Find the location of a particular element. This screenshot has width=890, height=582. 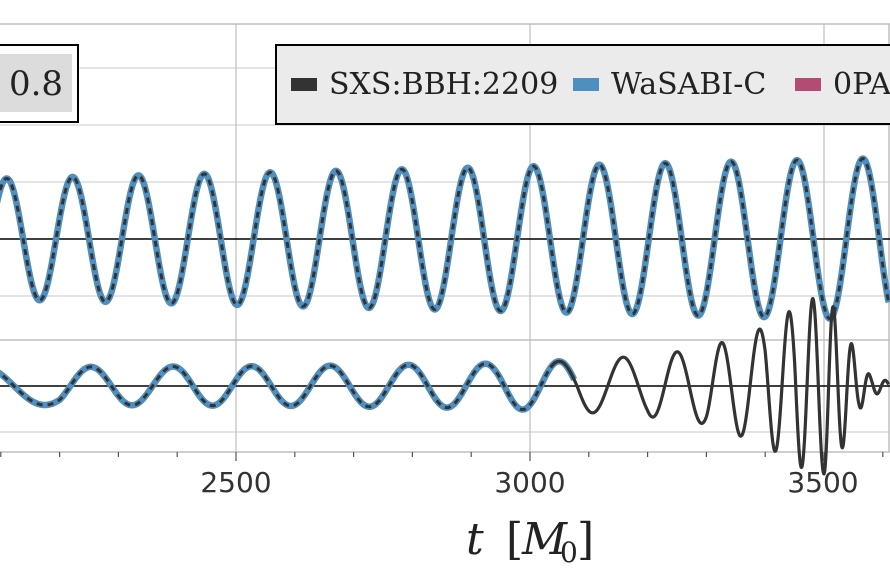

x-tick-label-2500: 2500 is located at coordinates (235, 482).